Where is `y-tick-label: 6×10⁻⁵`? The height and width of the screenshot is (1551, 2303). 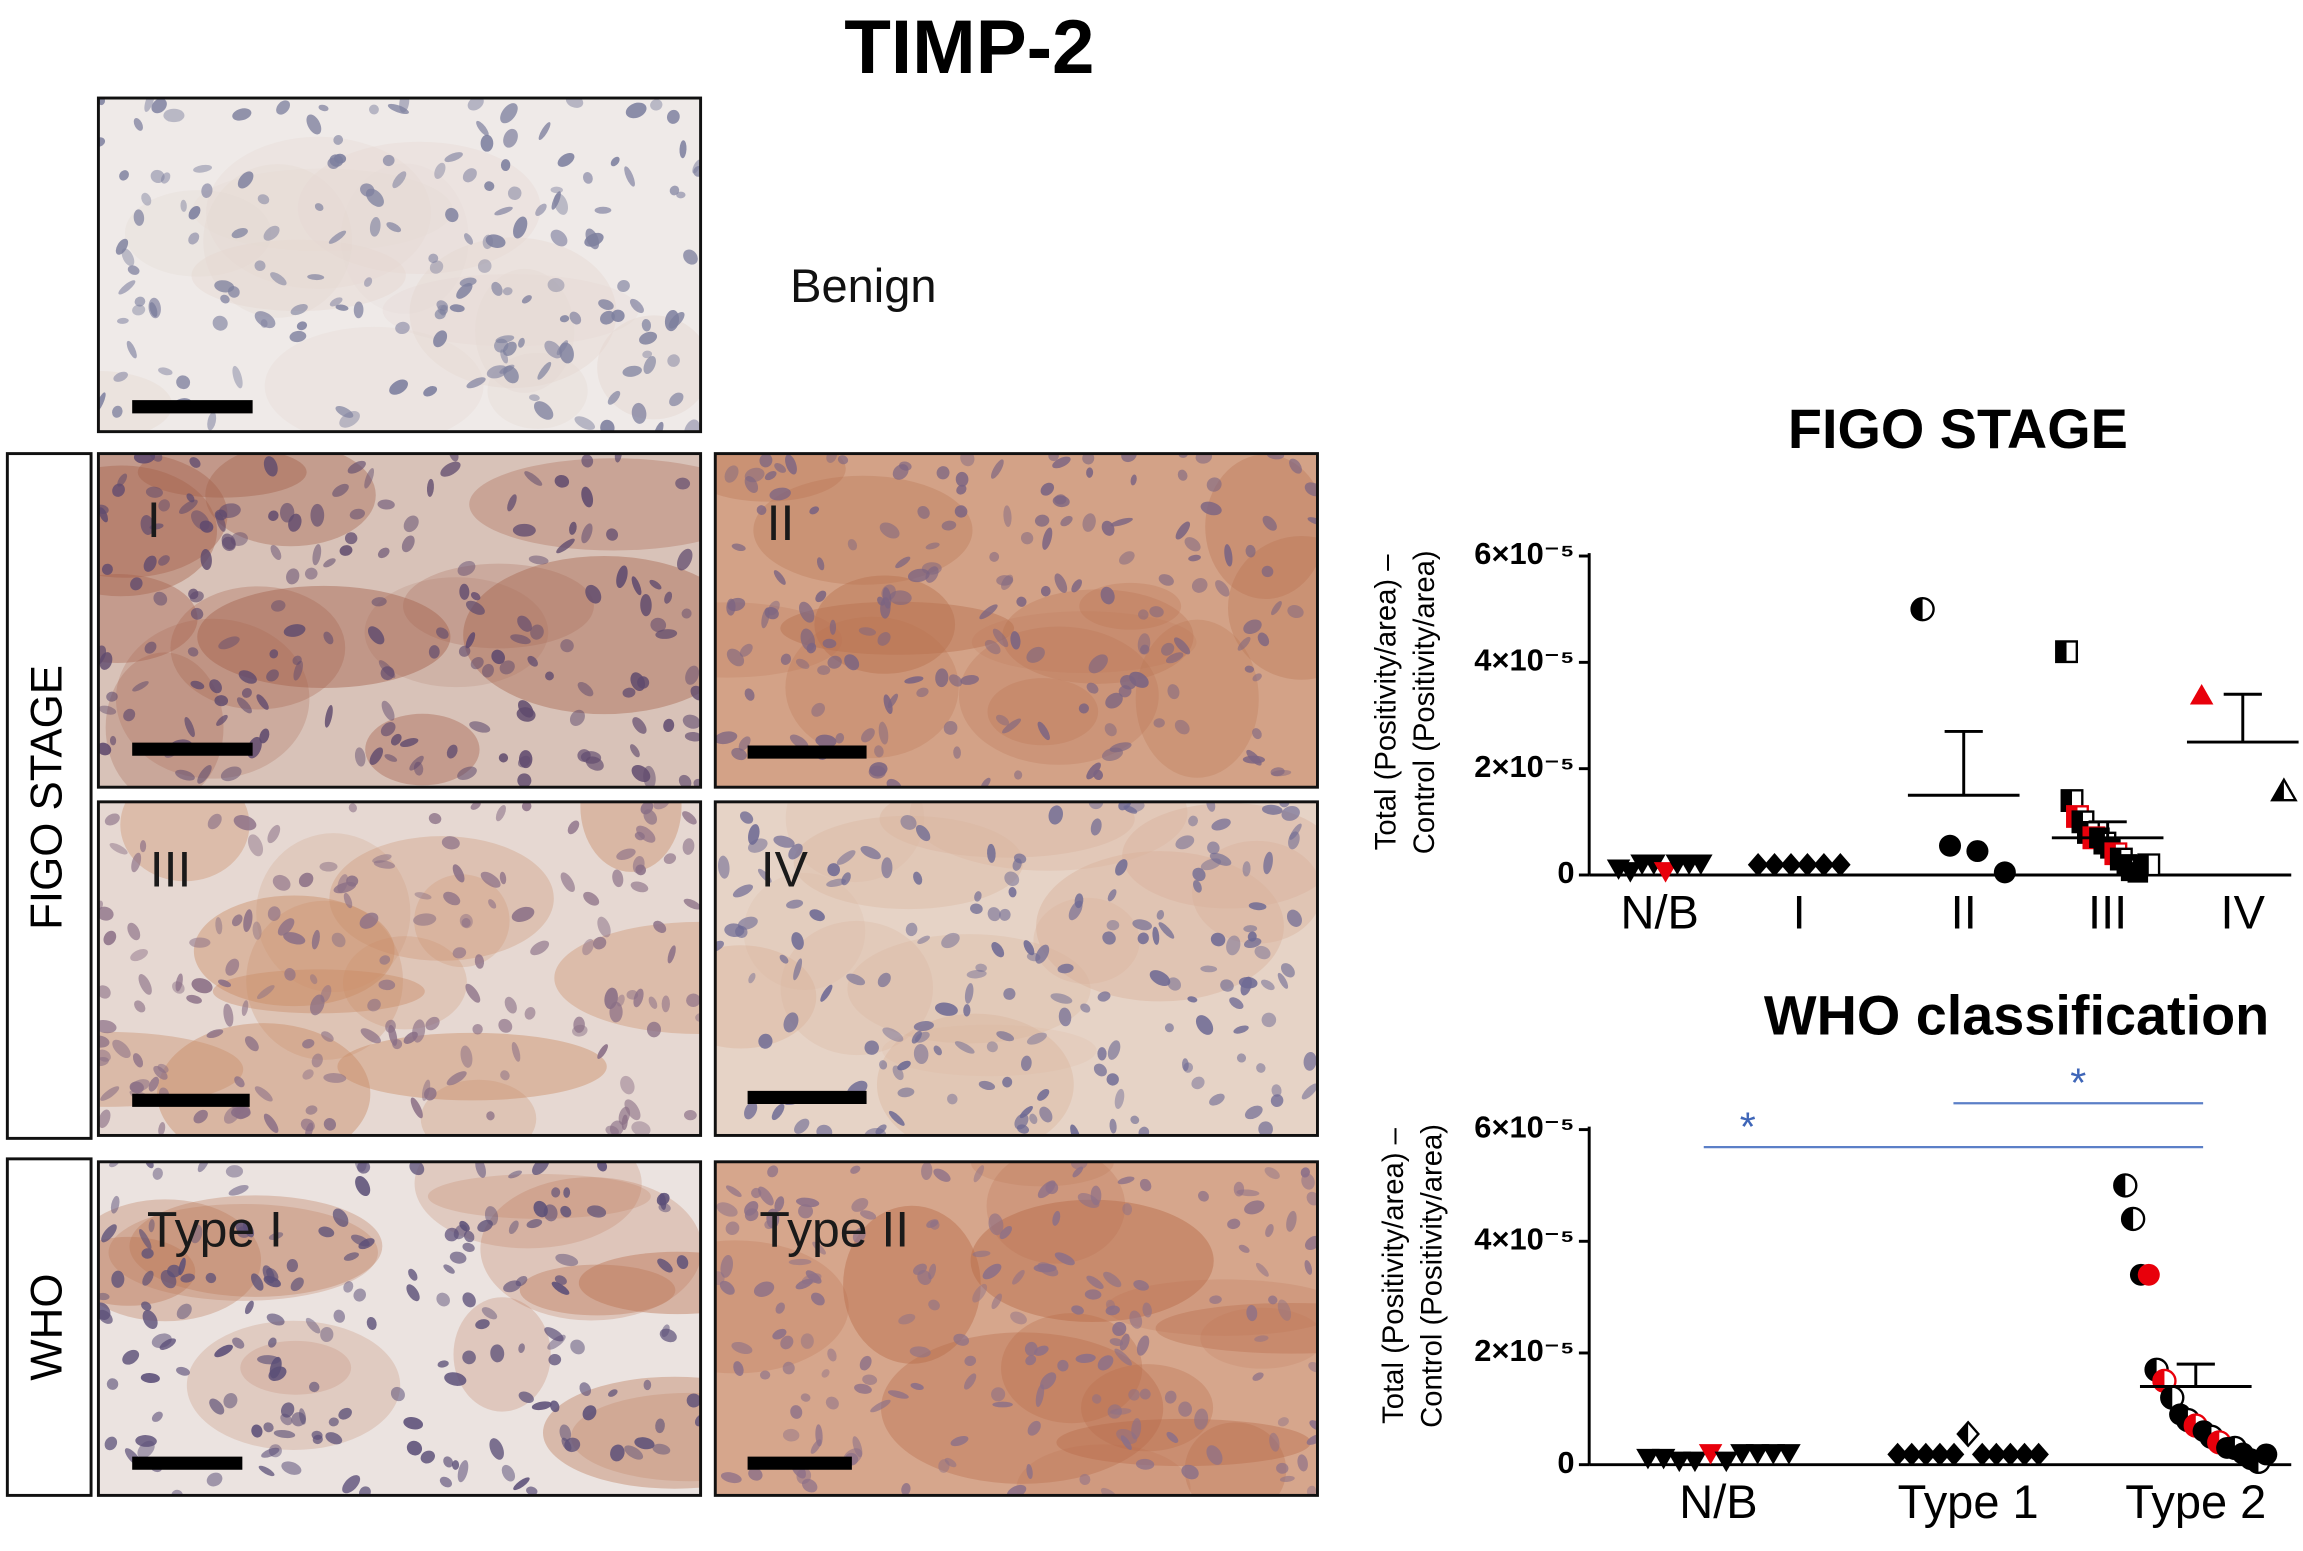 y-tick-label: 6×10⁻⁵ is located at coordinates (1524, 553).